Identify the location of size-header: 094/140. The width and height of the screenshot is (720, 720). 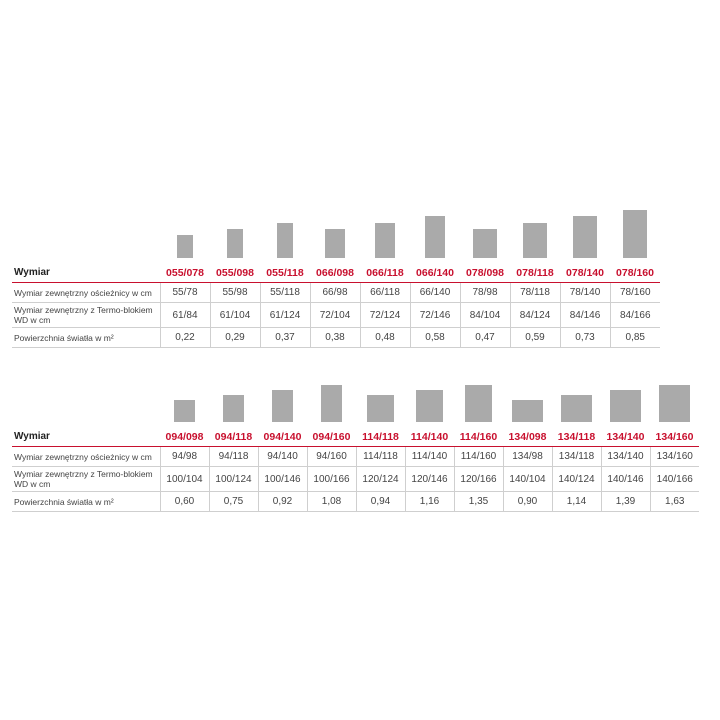
(282, 437).